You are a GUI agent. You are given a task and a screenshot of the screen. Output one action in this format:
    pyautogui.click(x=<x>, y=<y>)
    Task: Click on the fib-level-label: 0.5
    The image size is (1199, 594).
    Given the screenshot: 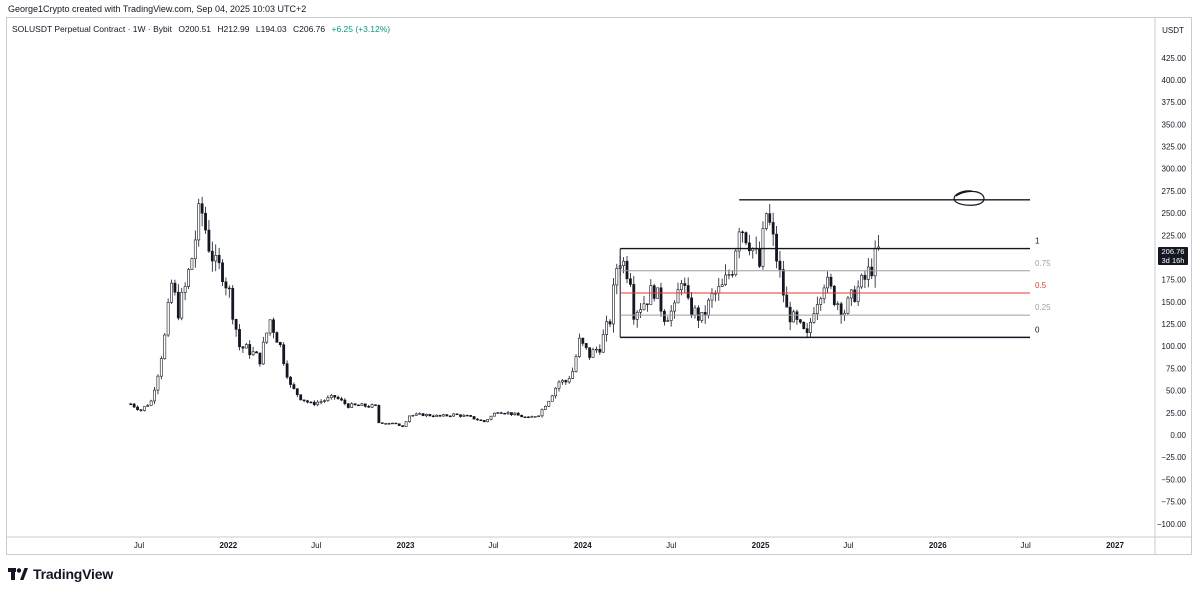 What is the action you would take?
    pyautogui.click(x=1041, y=285)
    